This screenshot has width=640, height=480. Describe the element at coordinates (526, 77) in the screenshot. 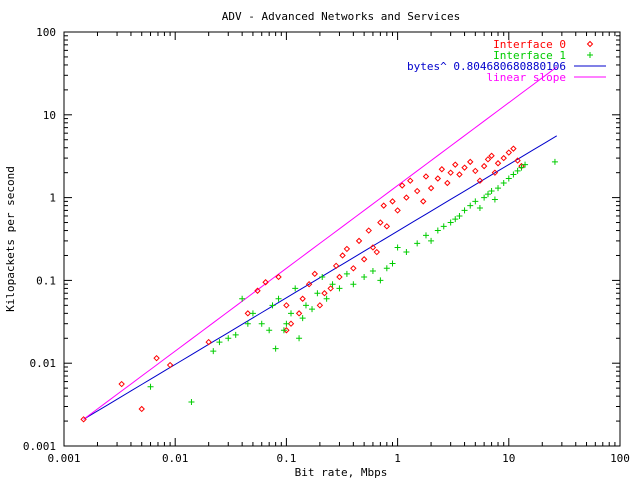

I see `legend-label: linear slope` at that location.